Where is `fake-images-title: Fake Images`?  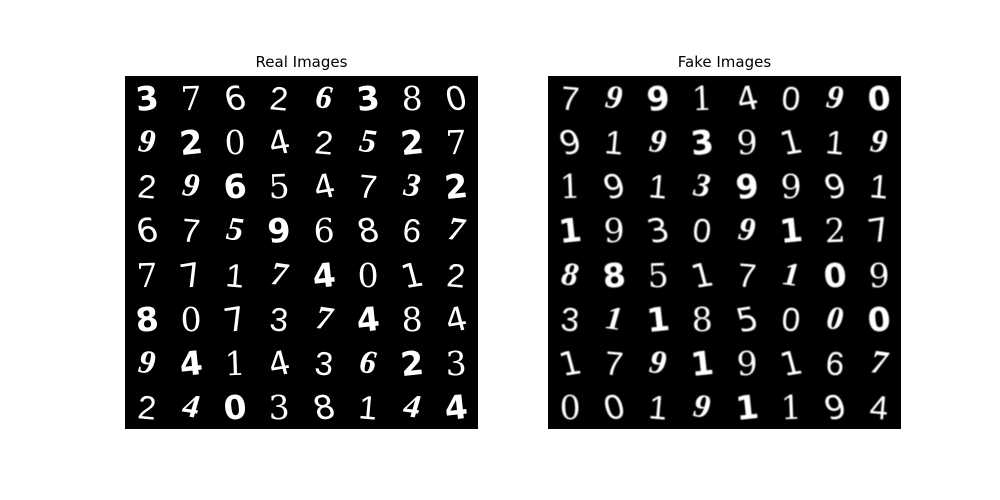 fake-images-title: Fake Images is located at coordinates (724, 62).